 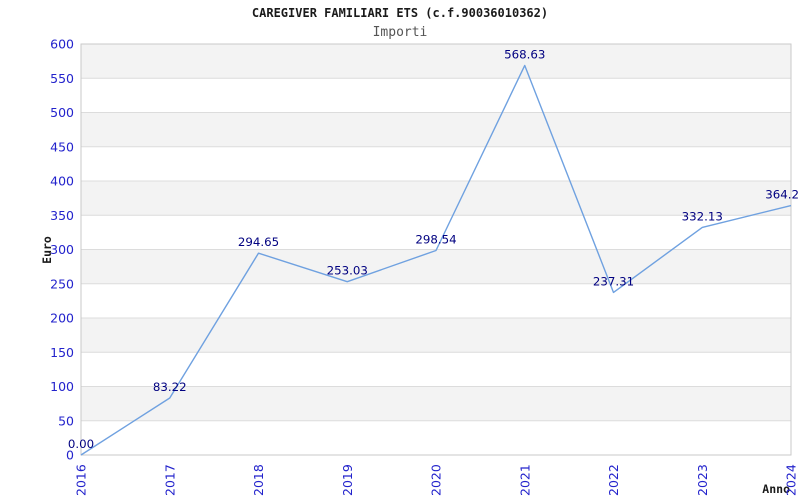 I want to click on y-tick-label: 500, so click(x=62, y=112).